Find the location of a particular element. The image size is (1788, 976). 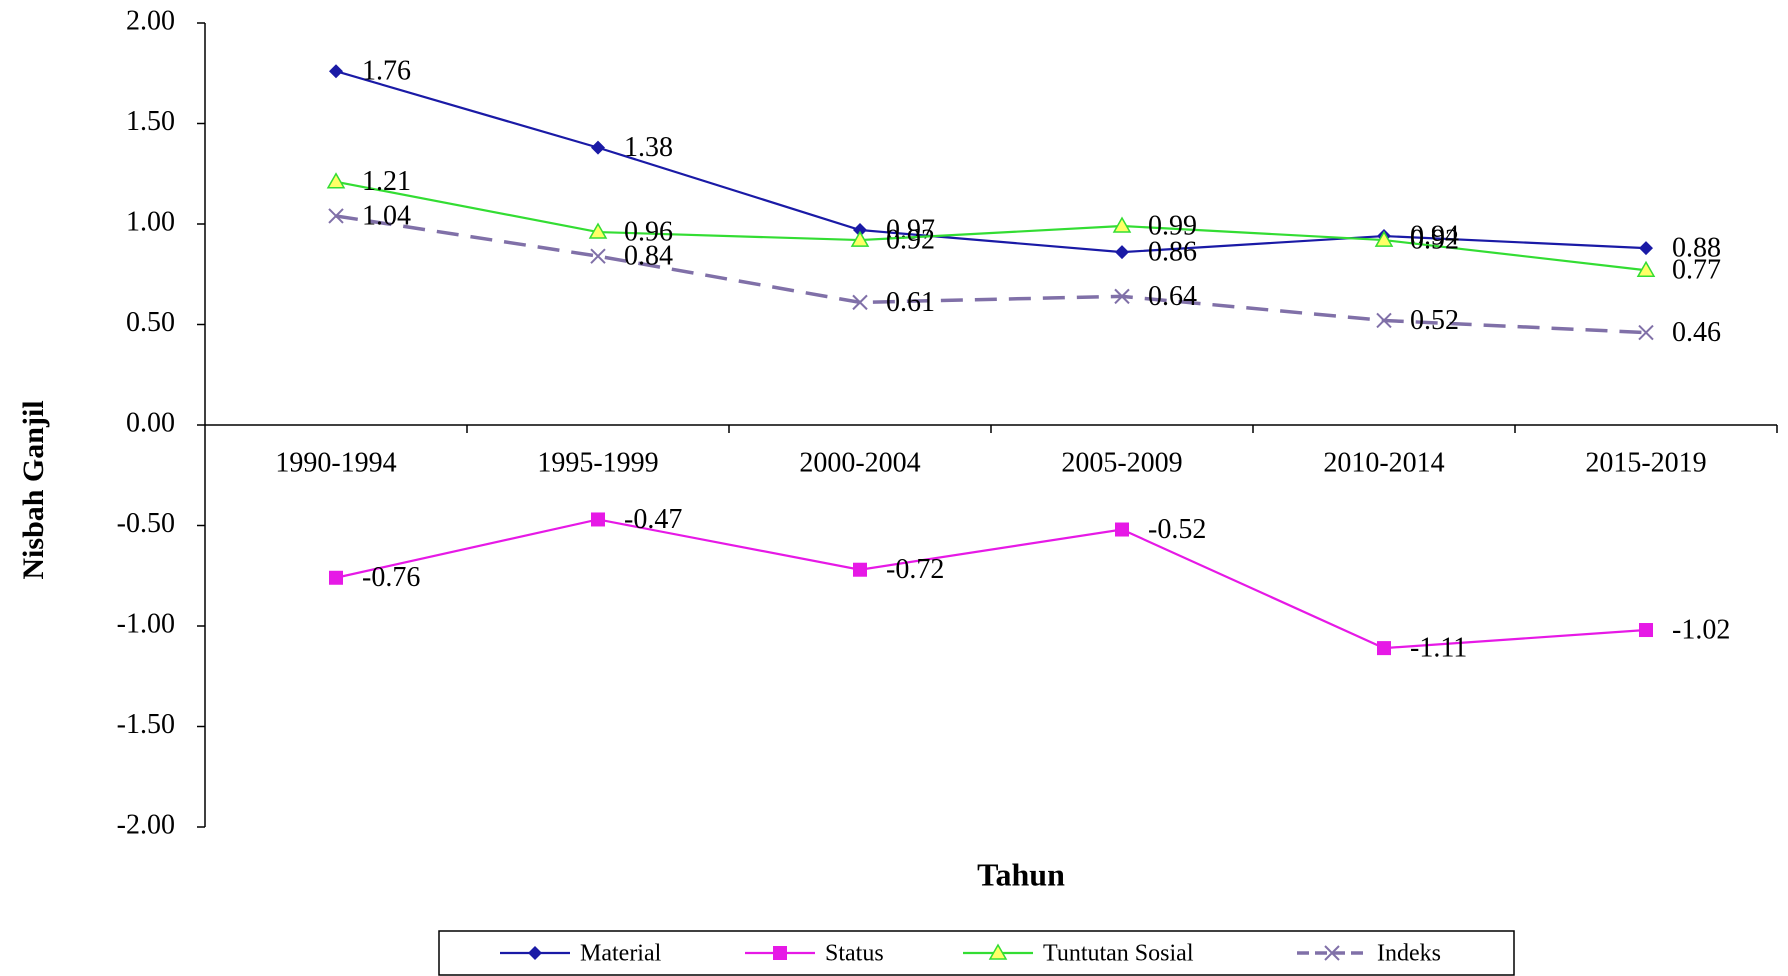

x-tick-label: 2000-2004 is located at coordinates (859, 462).